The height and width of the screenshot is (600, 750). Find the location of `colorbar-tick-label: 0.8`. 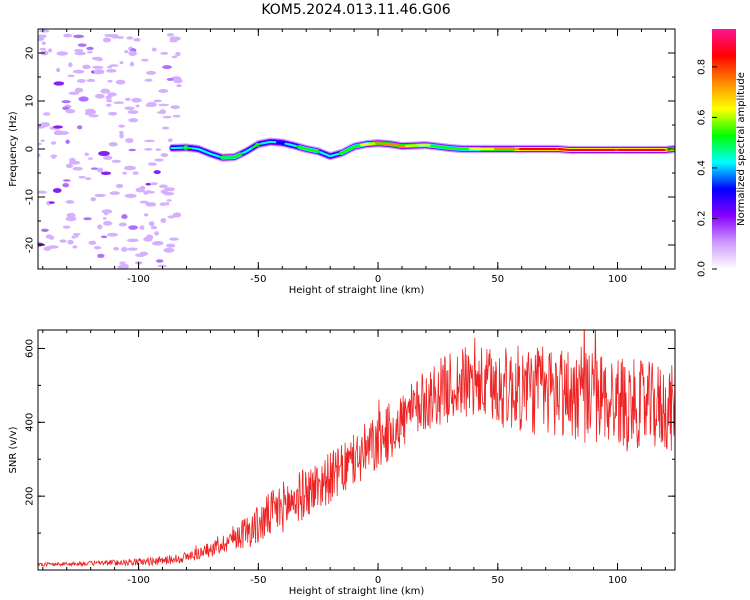

colorbar-tick-label: 0.8 is located at coordinates (702, 67).